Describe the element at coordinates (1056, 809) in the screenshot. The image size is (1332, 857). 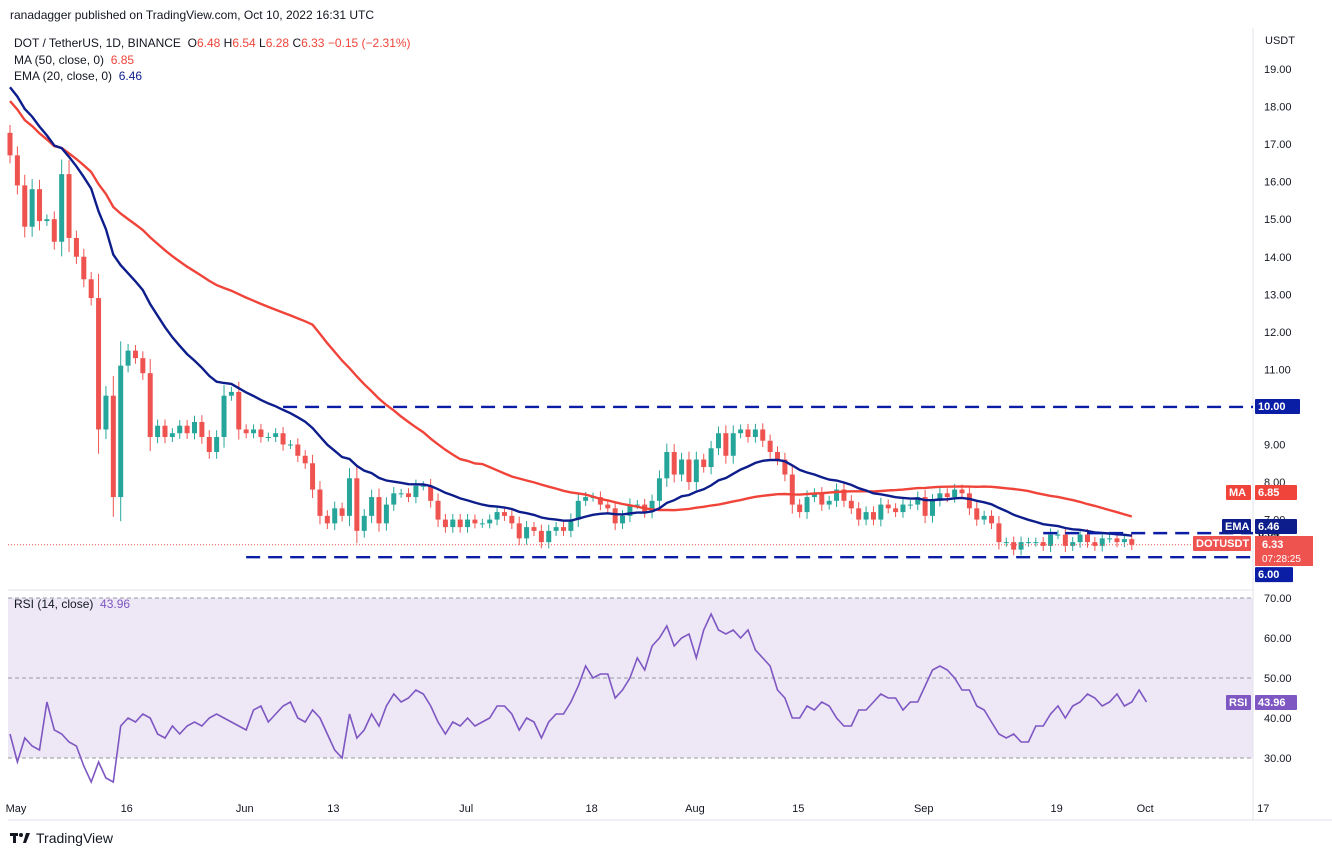
I see `time-tick-label: 19` at that location.